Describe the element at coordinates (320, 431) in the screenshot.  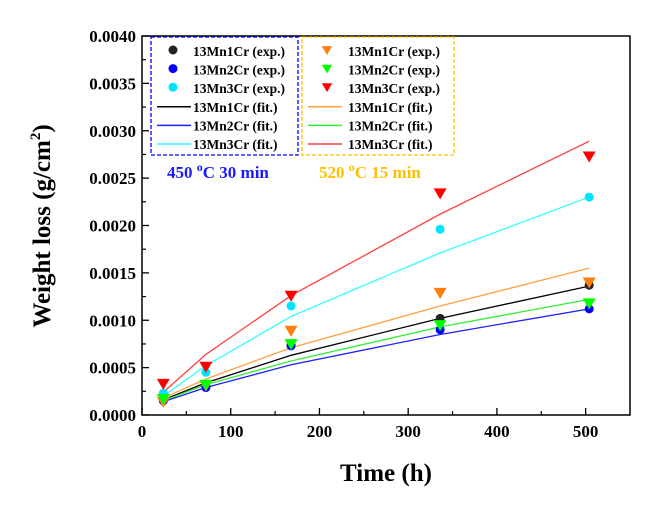
I see `x-tick-label: 200` at that location.